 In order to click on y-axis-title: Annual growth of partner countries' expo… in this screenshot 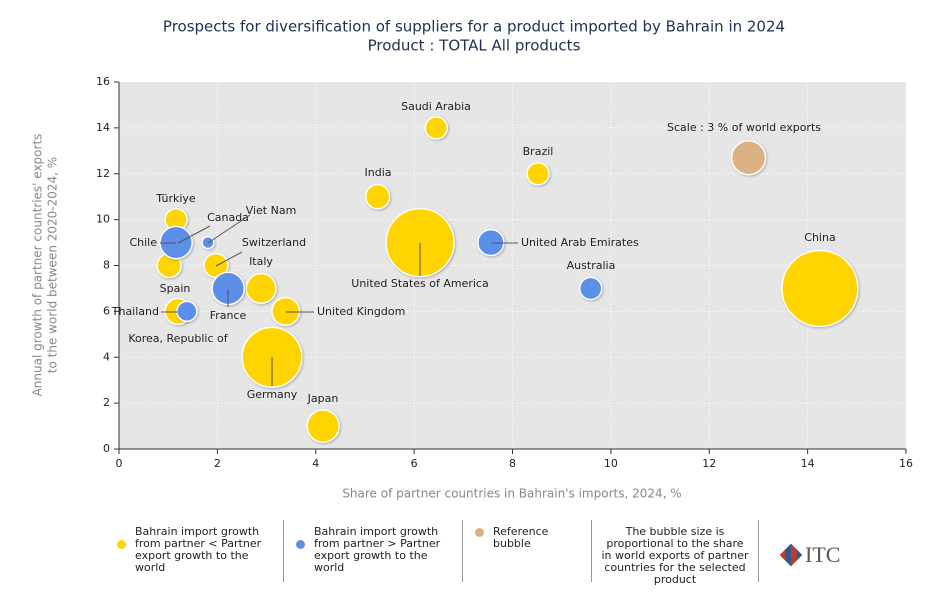, I will do `click(38, 265)`.